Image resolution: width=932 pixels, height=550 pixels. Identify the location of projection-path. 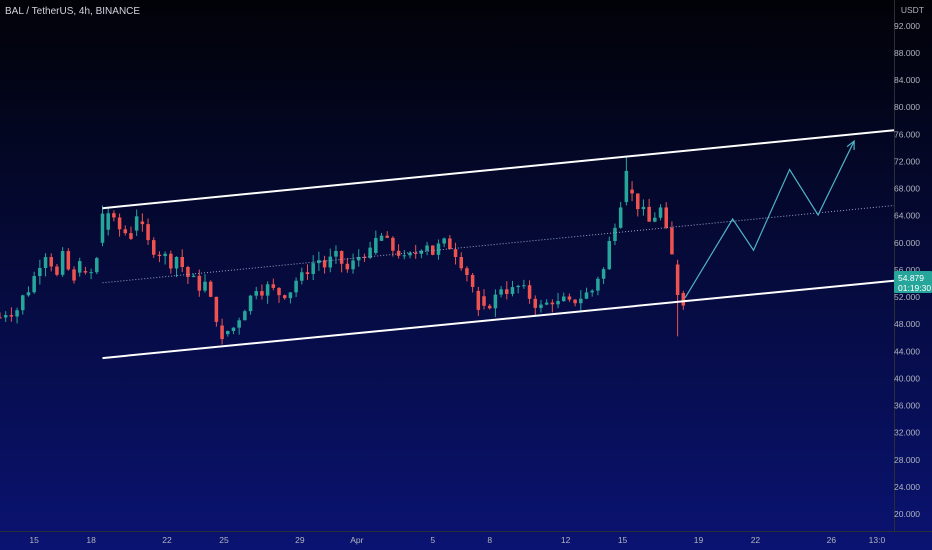
(769, 219).